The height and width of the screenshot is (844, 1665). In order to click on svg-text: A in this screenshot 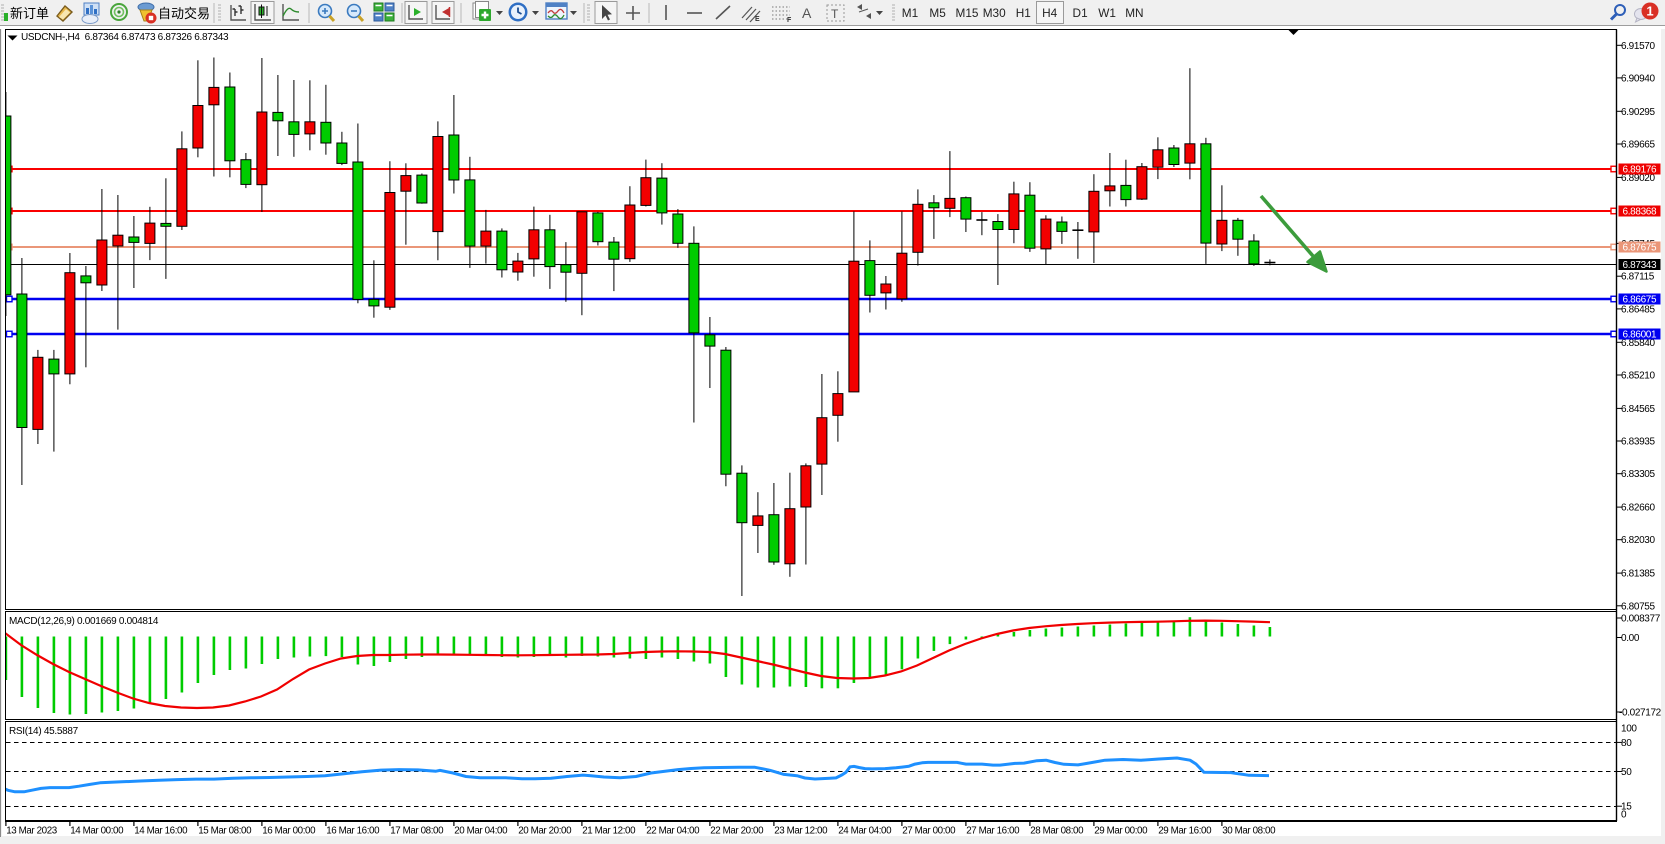, I will do `click(807, 13)`.